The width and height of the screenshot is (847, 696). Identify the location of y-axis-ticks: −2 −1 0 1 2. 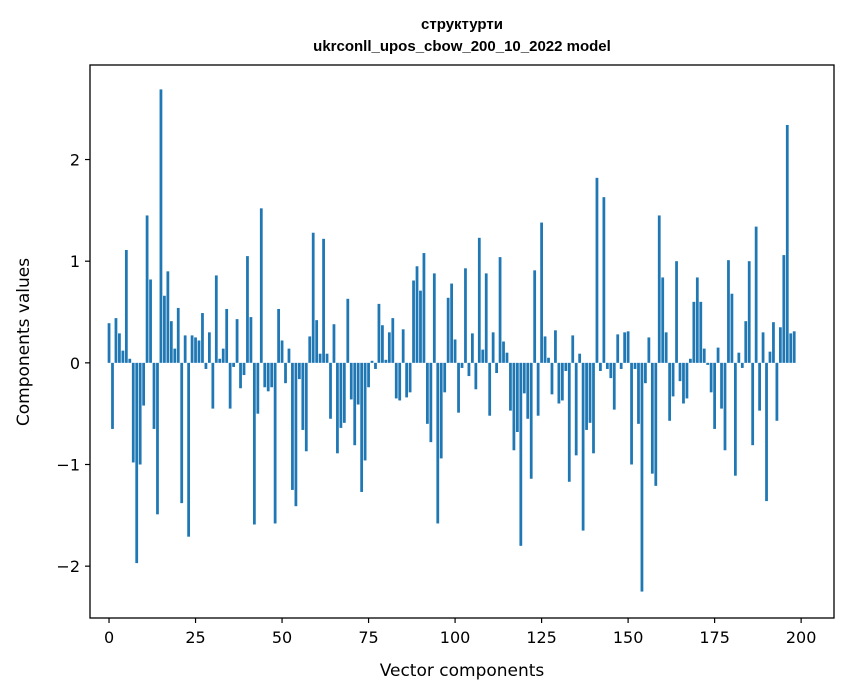
(73, 363).